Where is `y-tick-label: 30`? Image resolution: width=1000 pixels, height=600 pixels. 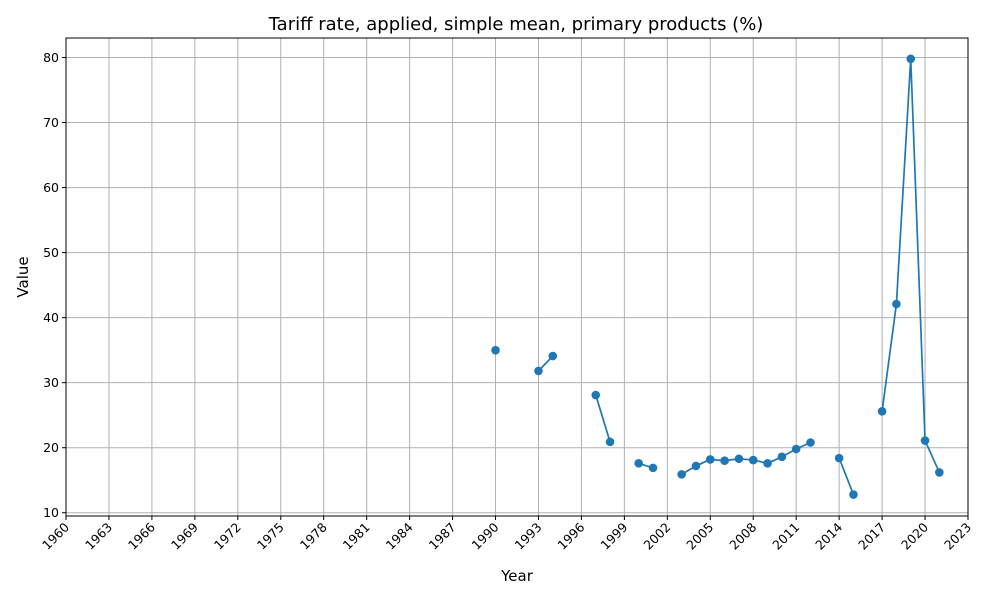
y-tick-label: 30 is located at coordinates (51, 382).